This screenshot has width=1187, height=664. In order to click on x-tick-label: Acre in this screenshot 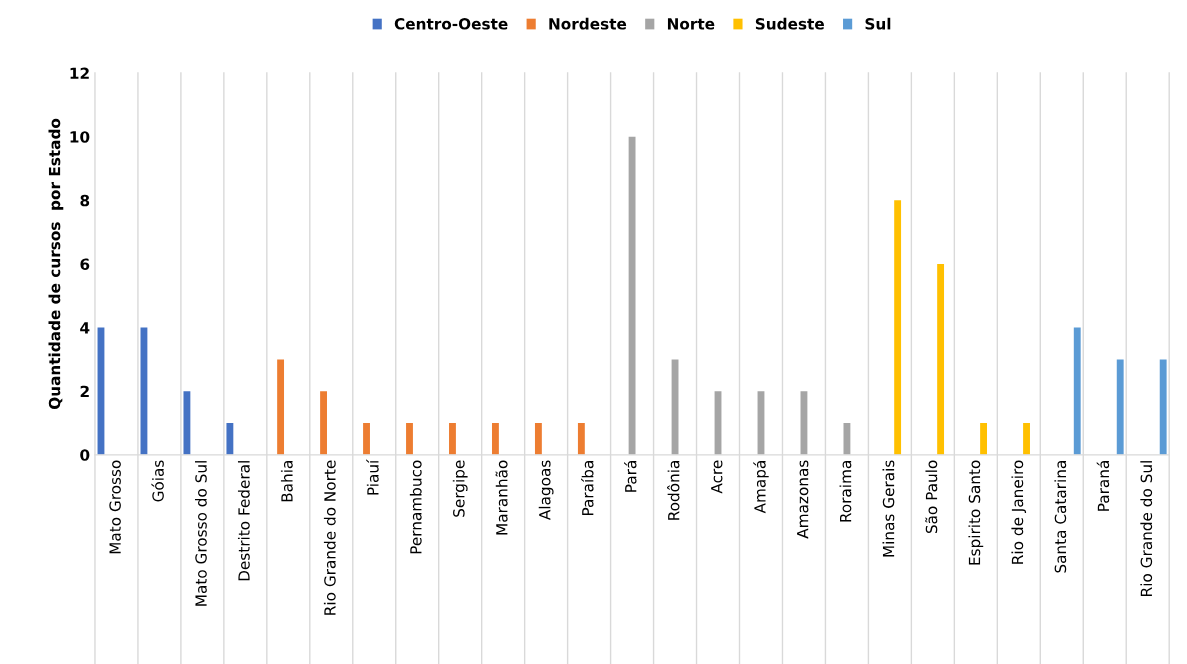, I will do `click(717, 477)`.